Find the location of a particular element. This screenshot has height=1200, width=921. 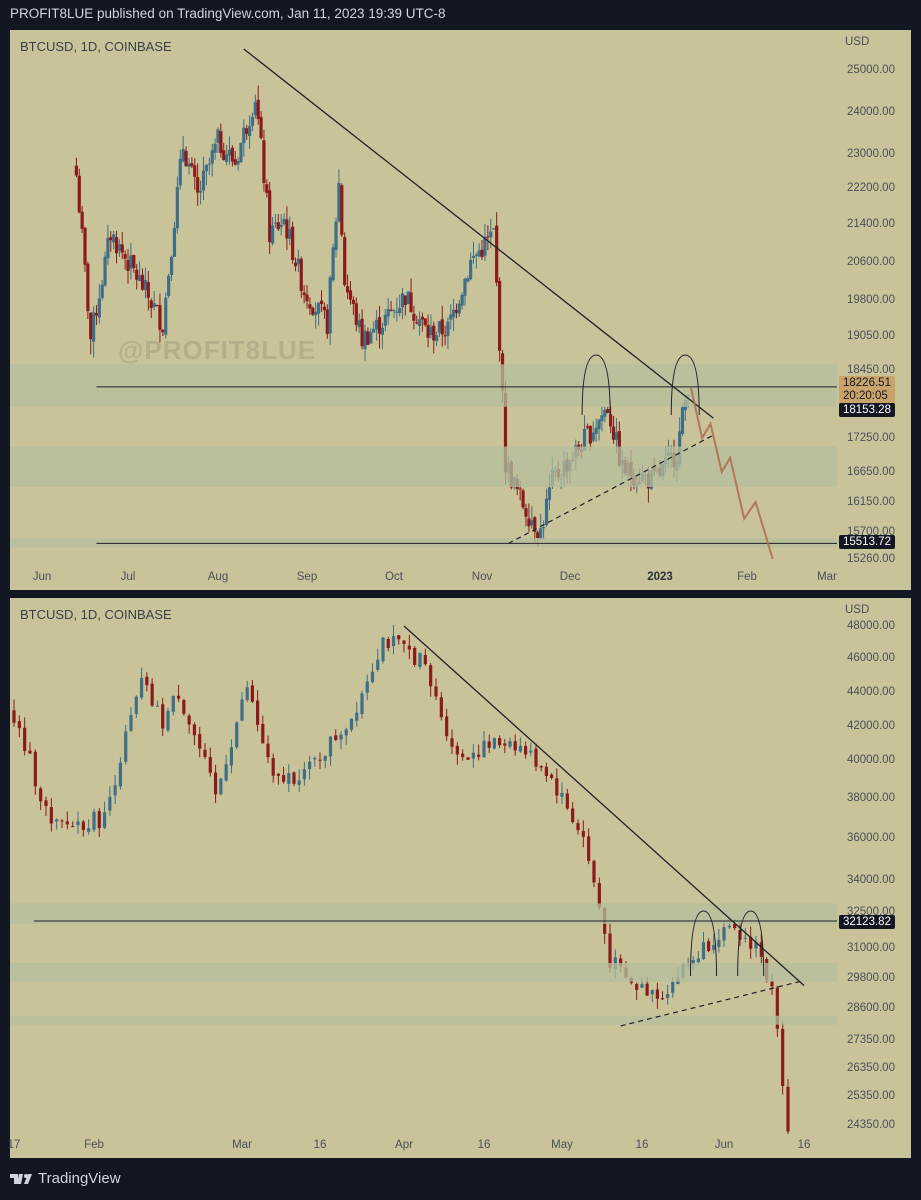

tradingview-logo: TradingView is located at coordinates (65, 1178).